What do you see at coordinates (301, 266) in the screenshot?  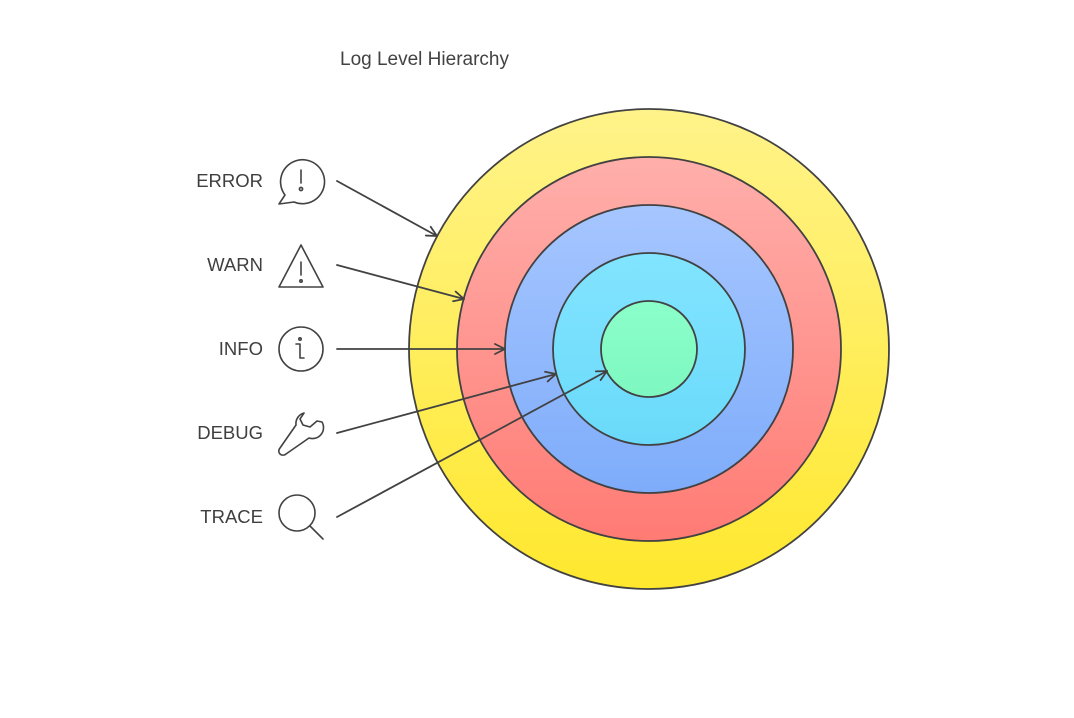 I see `warning-triangle-icon` at bounding box center [301, 266].